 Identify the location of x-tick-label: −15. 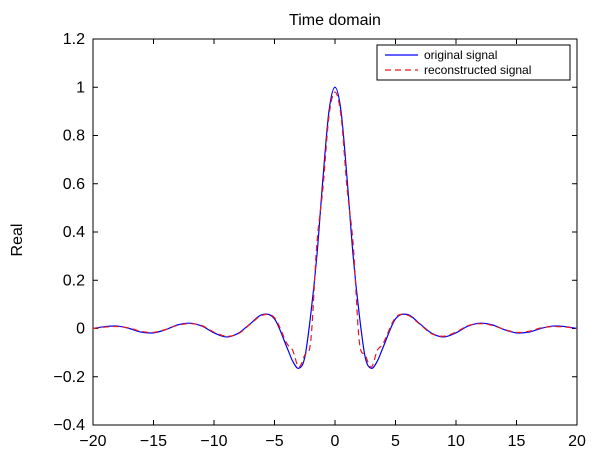
(153, 441).